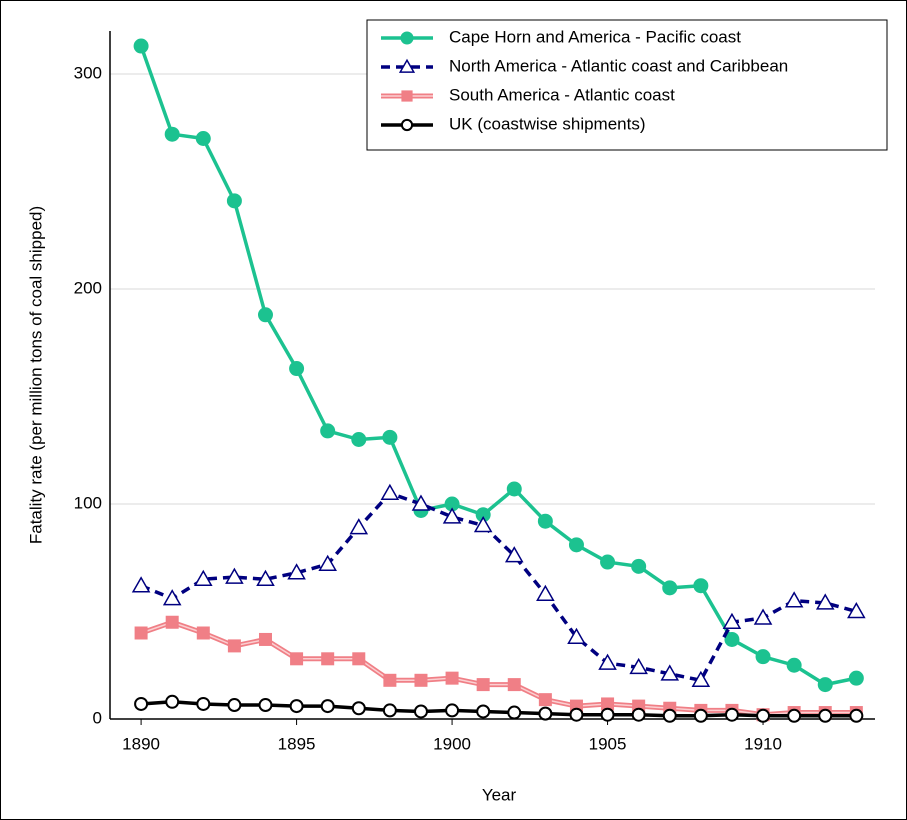  What do you see at coordinates (141, 743) in the screenshot?
I see `x-tick-label: 1890` at bounding box center [141, 743].